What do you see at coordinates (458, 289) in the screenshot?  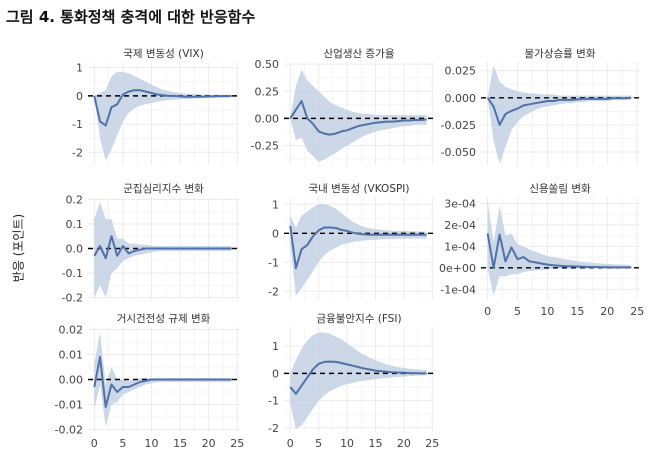 I see `y-tick-label: -1e-04` at bounding box center [458, 289].